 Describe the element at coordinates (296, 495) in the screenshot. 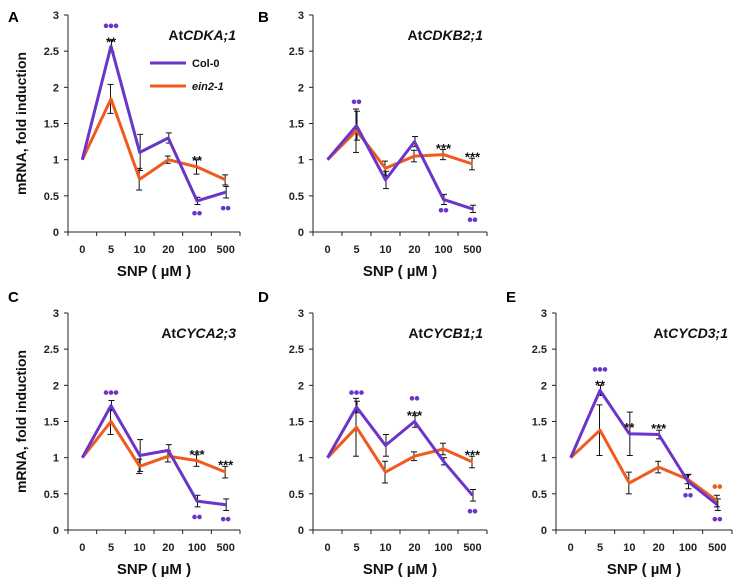

I see `y-tick-label: 0.5` at that location.